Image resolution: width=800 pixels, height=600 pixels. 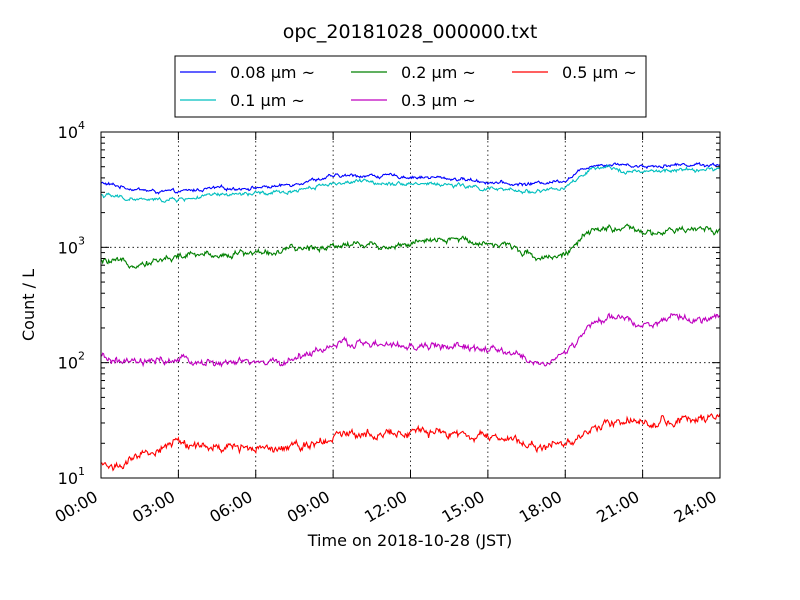 What do you see at coordinates (462, 507) in the screenshot?
I see `x-tick-label: 15:00` at bounding box center [462, 507].